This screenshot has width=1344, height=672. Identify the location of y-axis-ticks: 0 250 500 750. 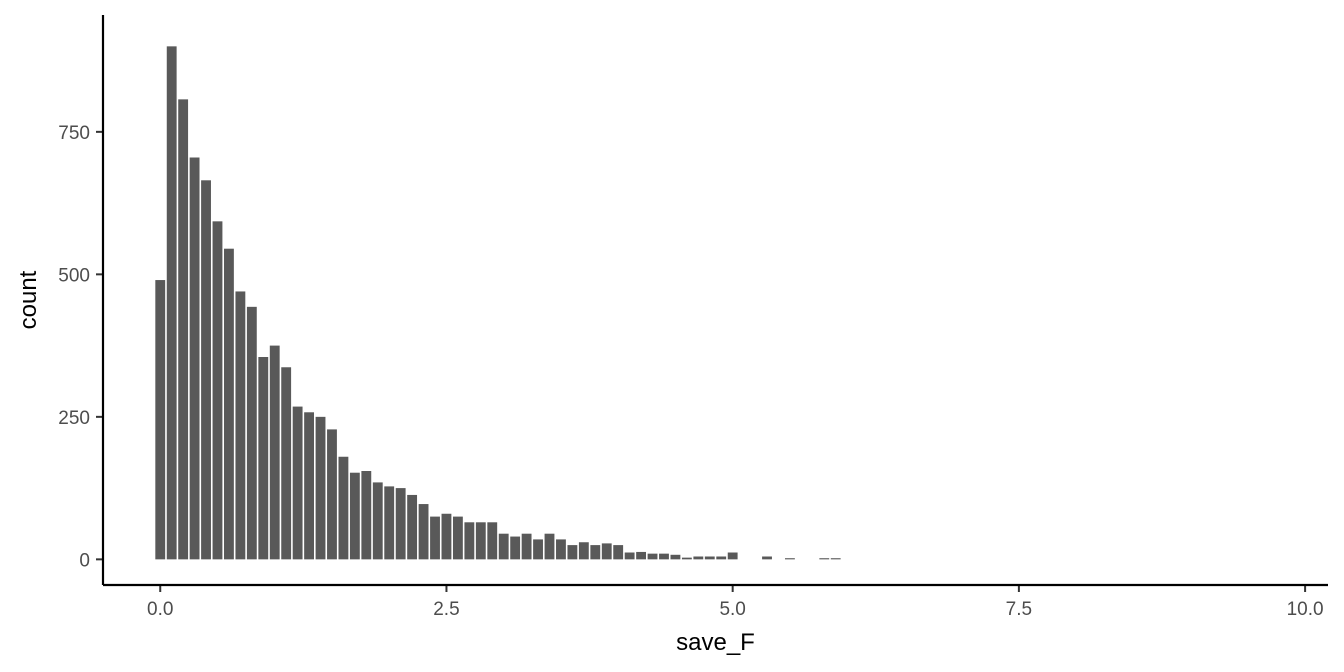
(80, 347).